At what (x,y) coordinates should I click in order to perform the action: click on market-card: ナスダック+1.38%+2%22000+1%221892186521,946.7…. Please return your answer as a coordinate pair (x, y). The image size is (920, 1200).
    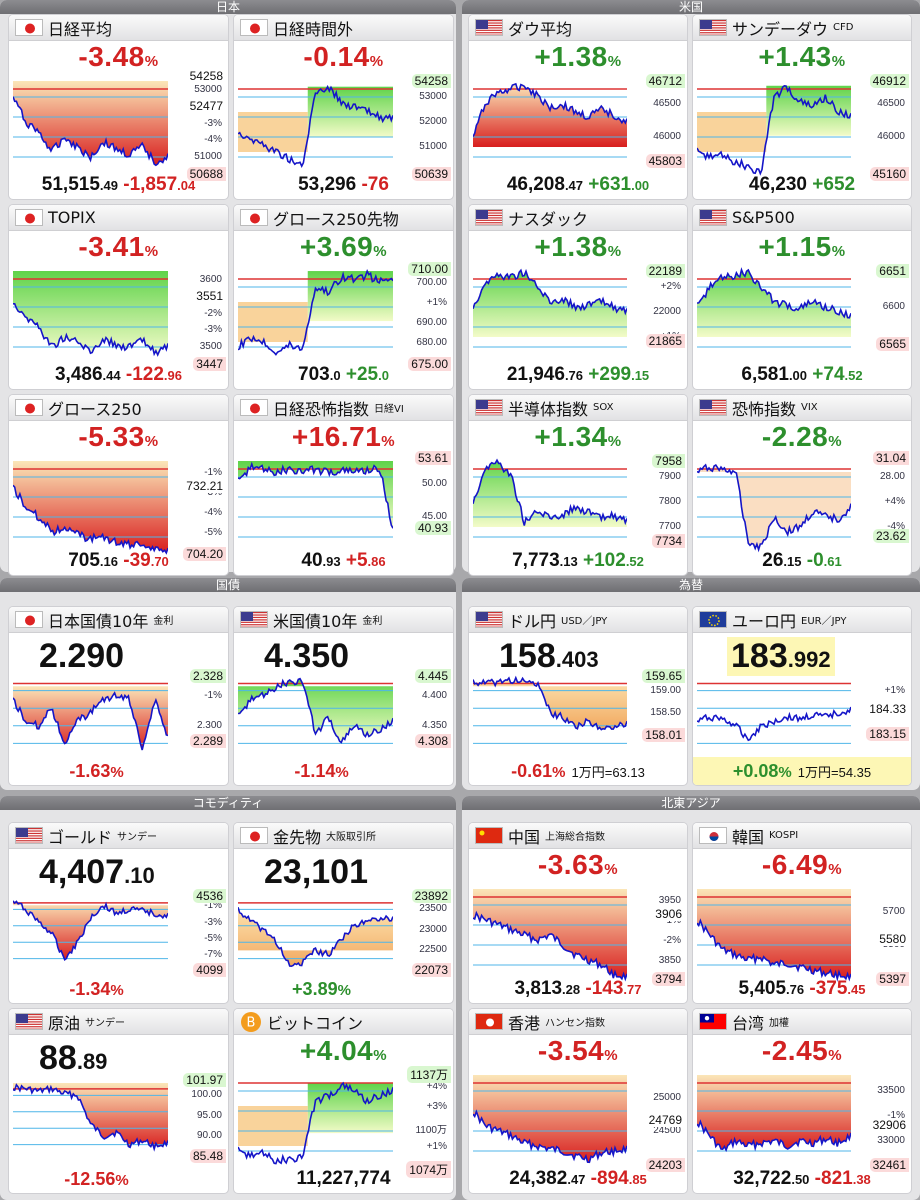
    Looking at the image, I should click on (578, 297).